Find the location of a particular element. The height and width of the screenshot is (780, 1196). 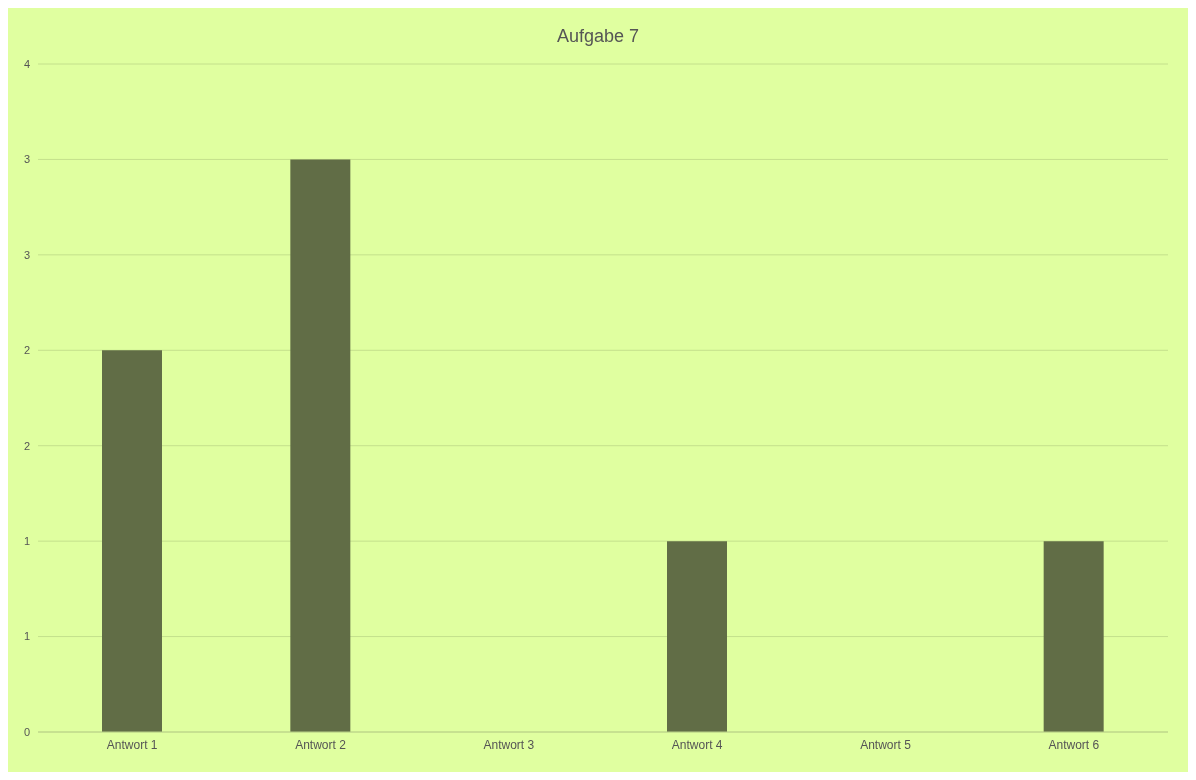

x-tick-label: Antwort 2 is located at coordinates (321, 744).